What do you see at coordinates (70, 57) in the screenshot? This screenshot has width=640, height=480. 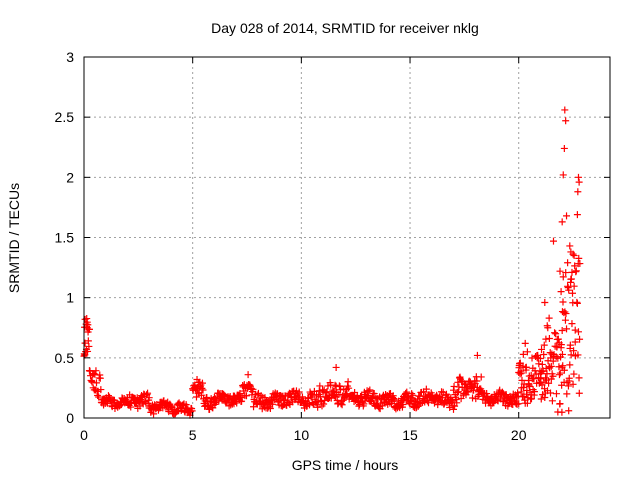 I see `y-tick-label: 3` at bounding box center [70, 57].